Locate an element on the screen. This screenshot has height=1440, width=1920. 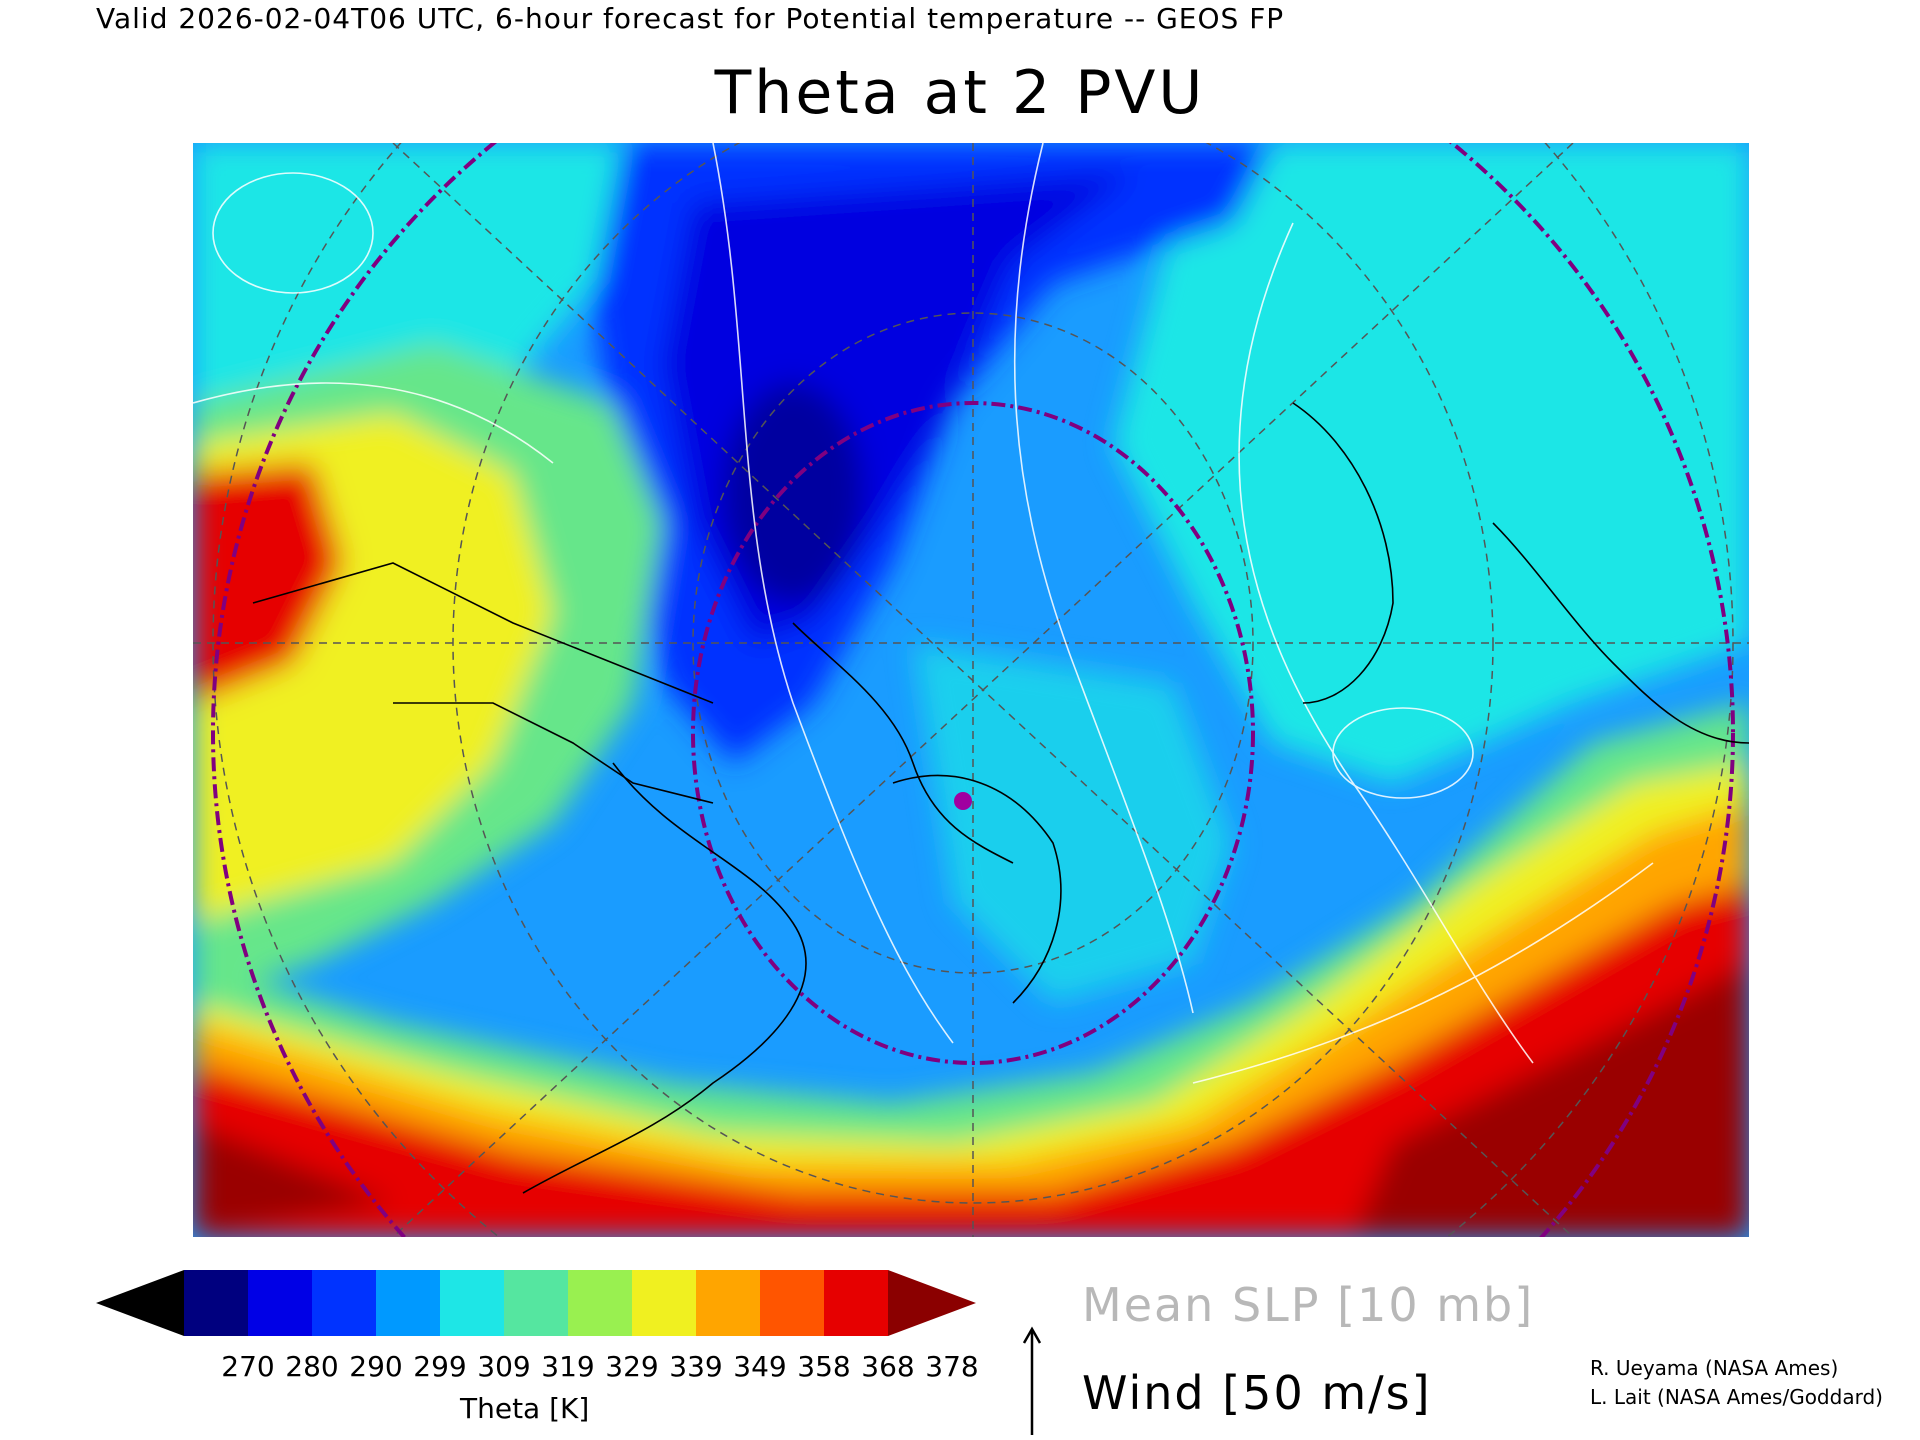
colorbar-tick-label: 280 is located at coordinates (312, 1366).